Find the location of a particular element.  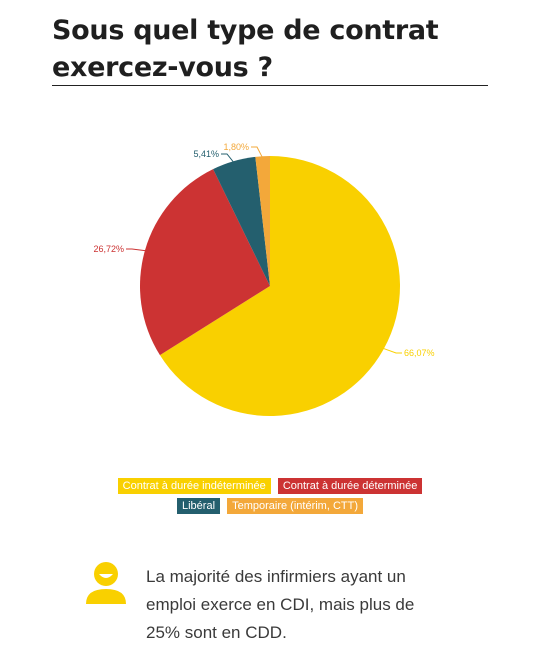

slice-label-1: 26,72% is located at coordinates (108, 249).